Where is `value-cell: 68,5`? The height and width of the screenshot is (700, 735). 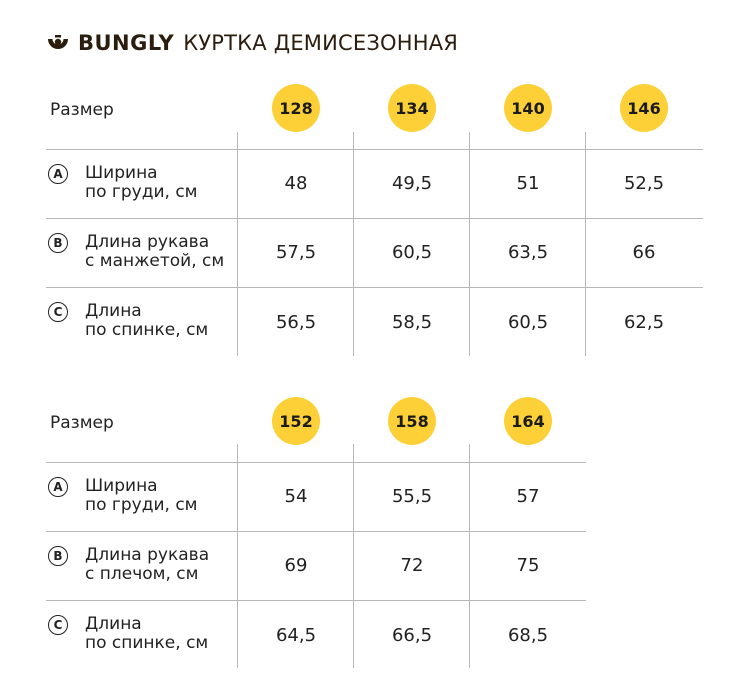
value-cell: 68,5 is located at coordinates (528, 635).